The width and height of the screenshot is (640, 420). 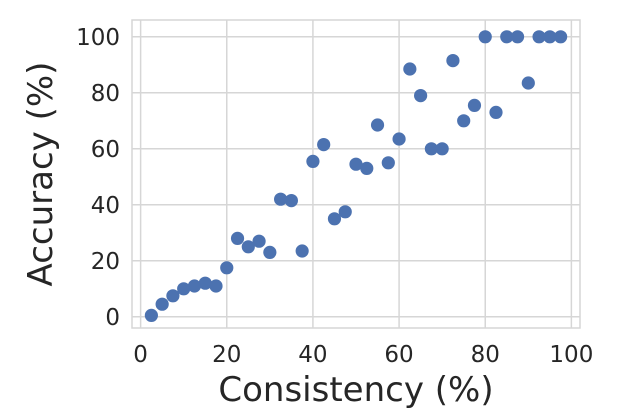 What do you see at coordinates (312, 355) in the screenshot?
I see `x-tick-label-2: 40` at bounding box center [312, 355].